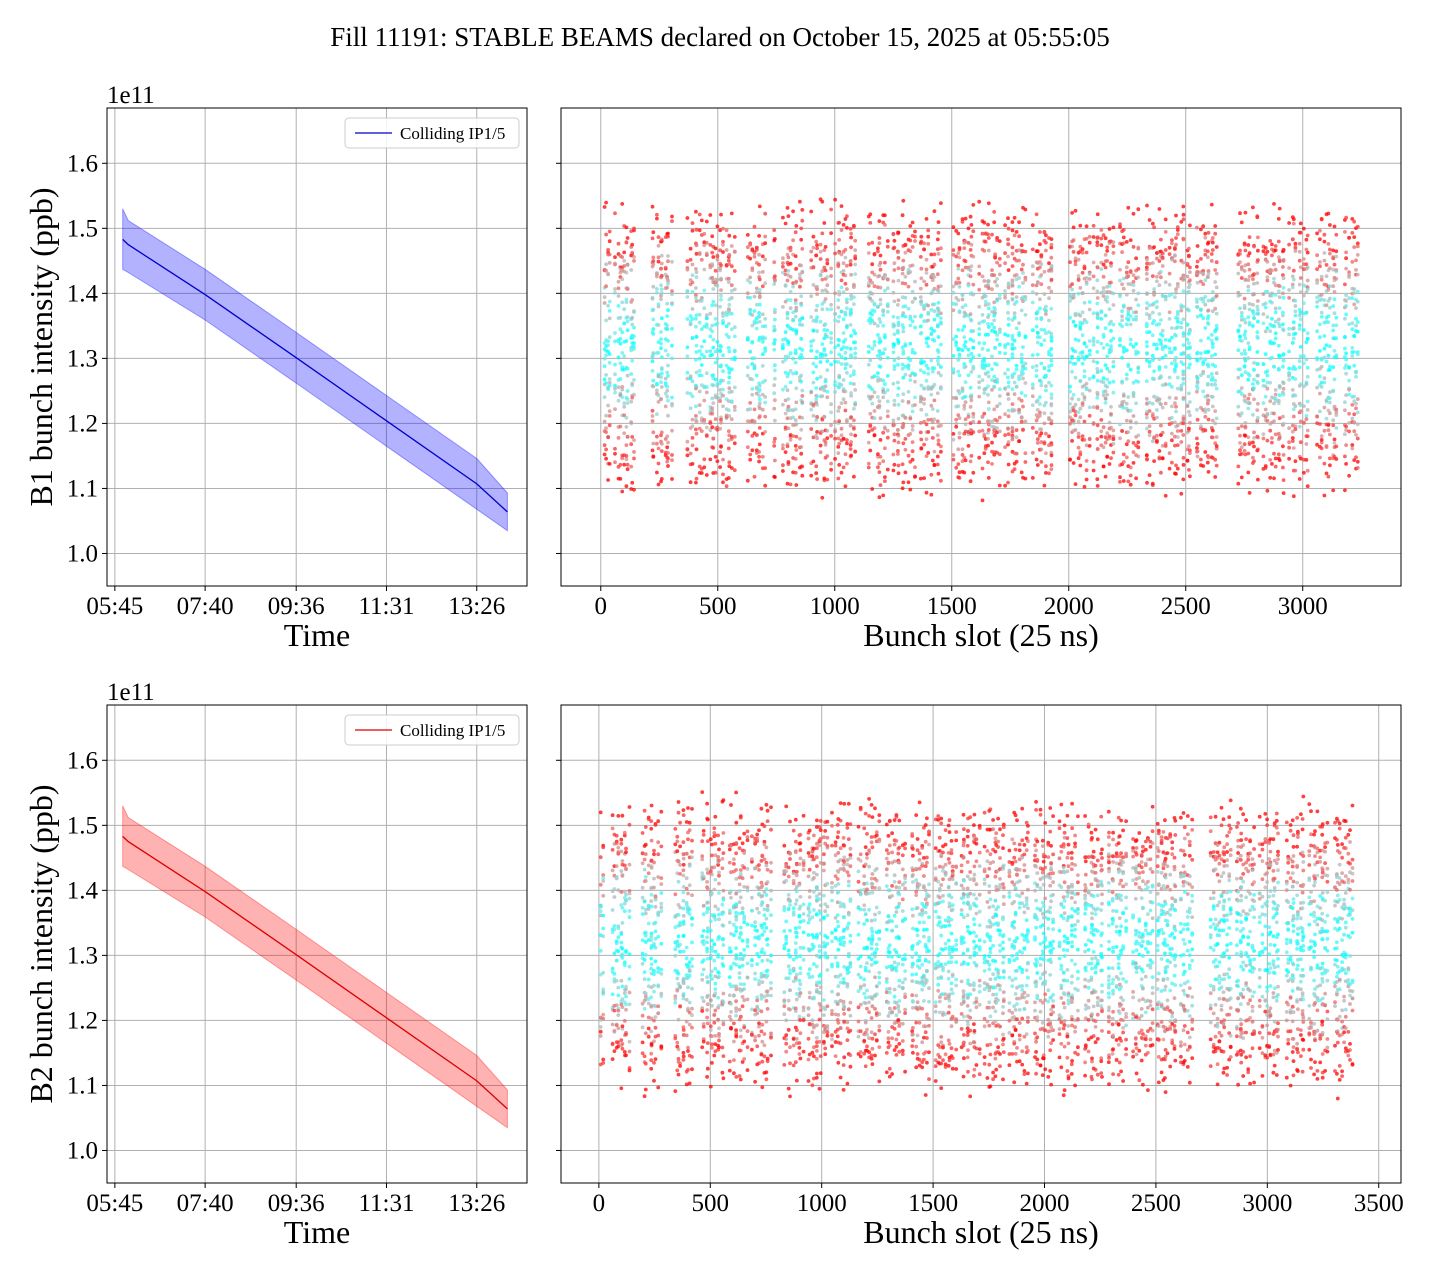 The width and height of the screenshot is (1440, 1280). What do you see at coordinates (386, 1203) in the screenshot?
I see `x-tick-label: 11:31` at bounding box center [386, 1203].